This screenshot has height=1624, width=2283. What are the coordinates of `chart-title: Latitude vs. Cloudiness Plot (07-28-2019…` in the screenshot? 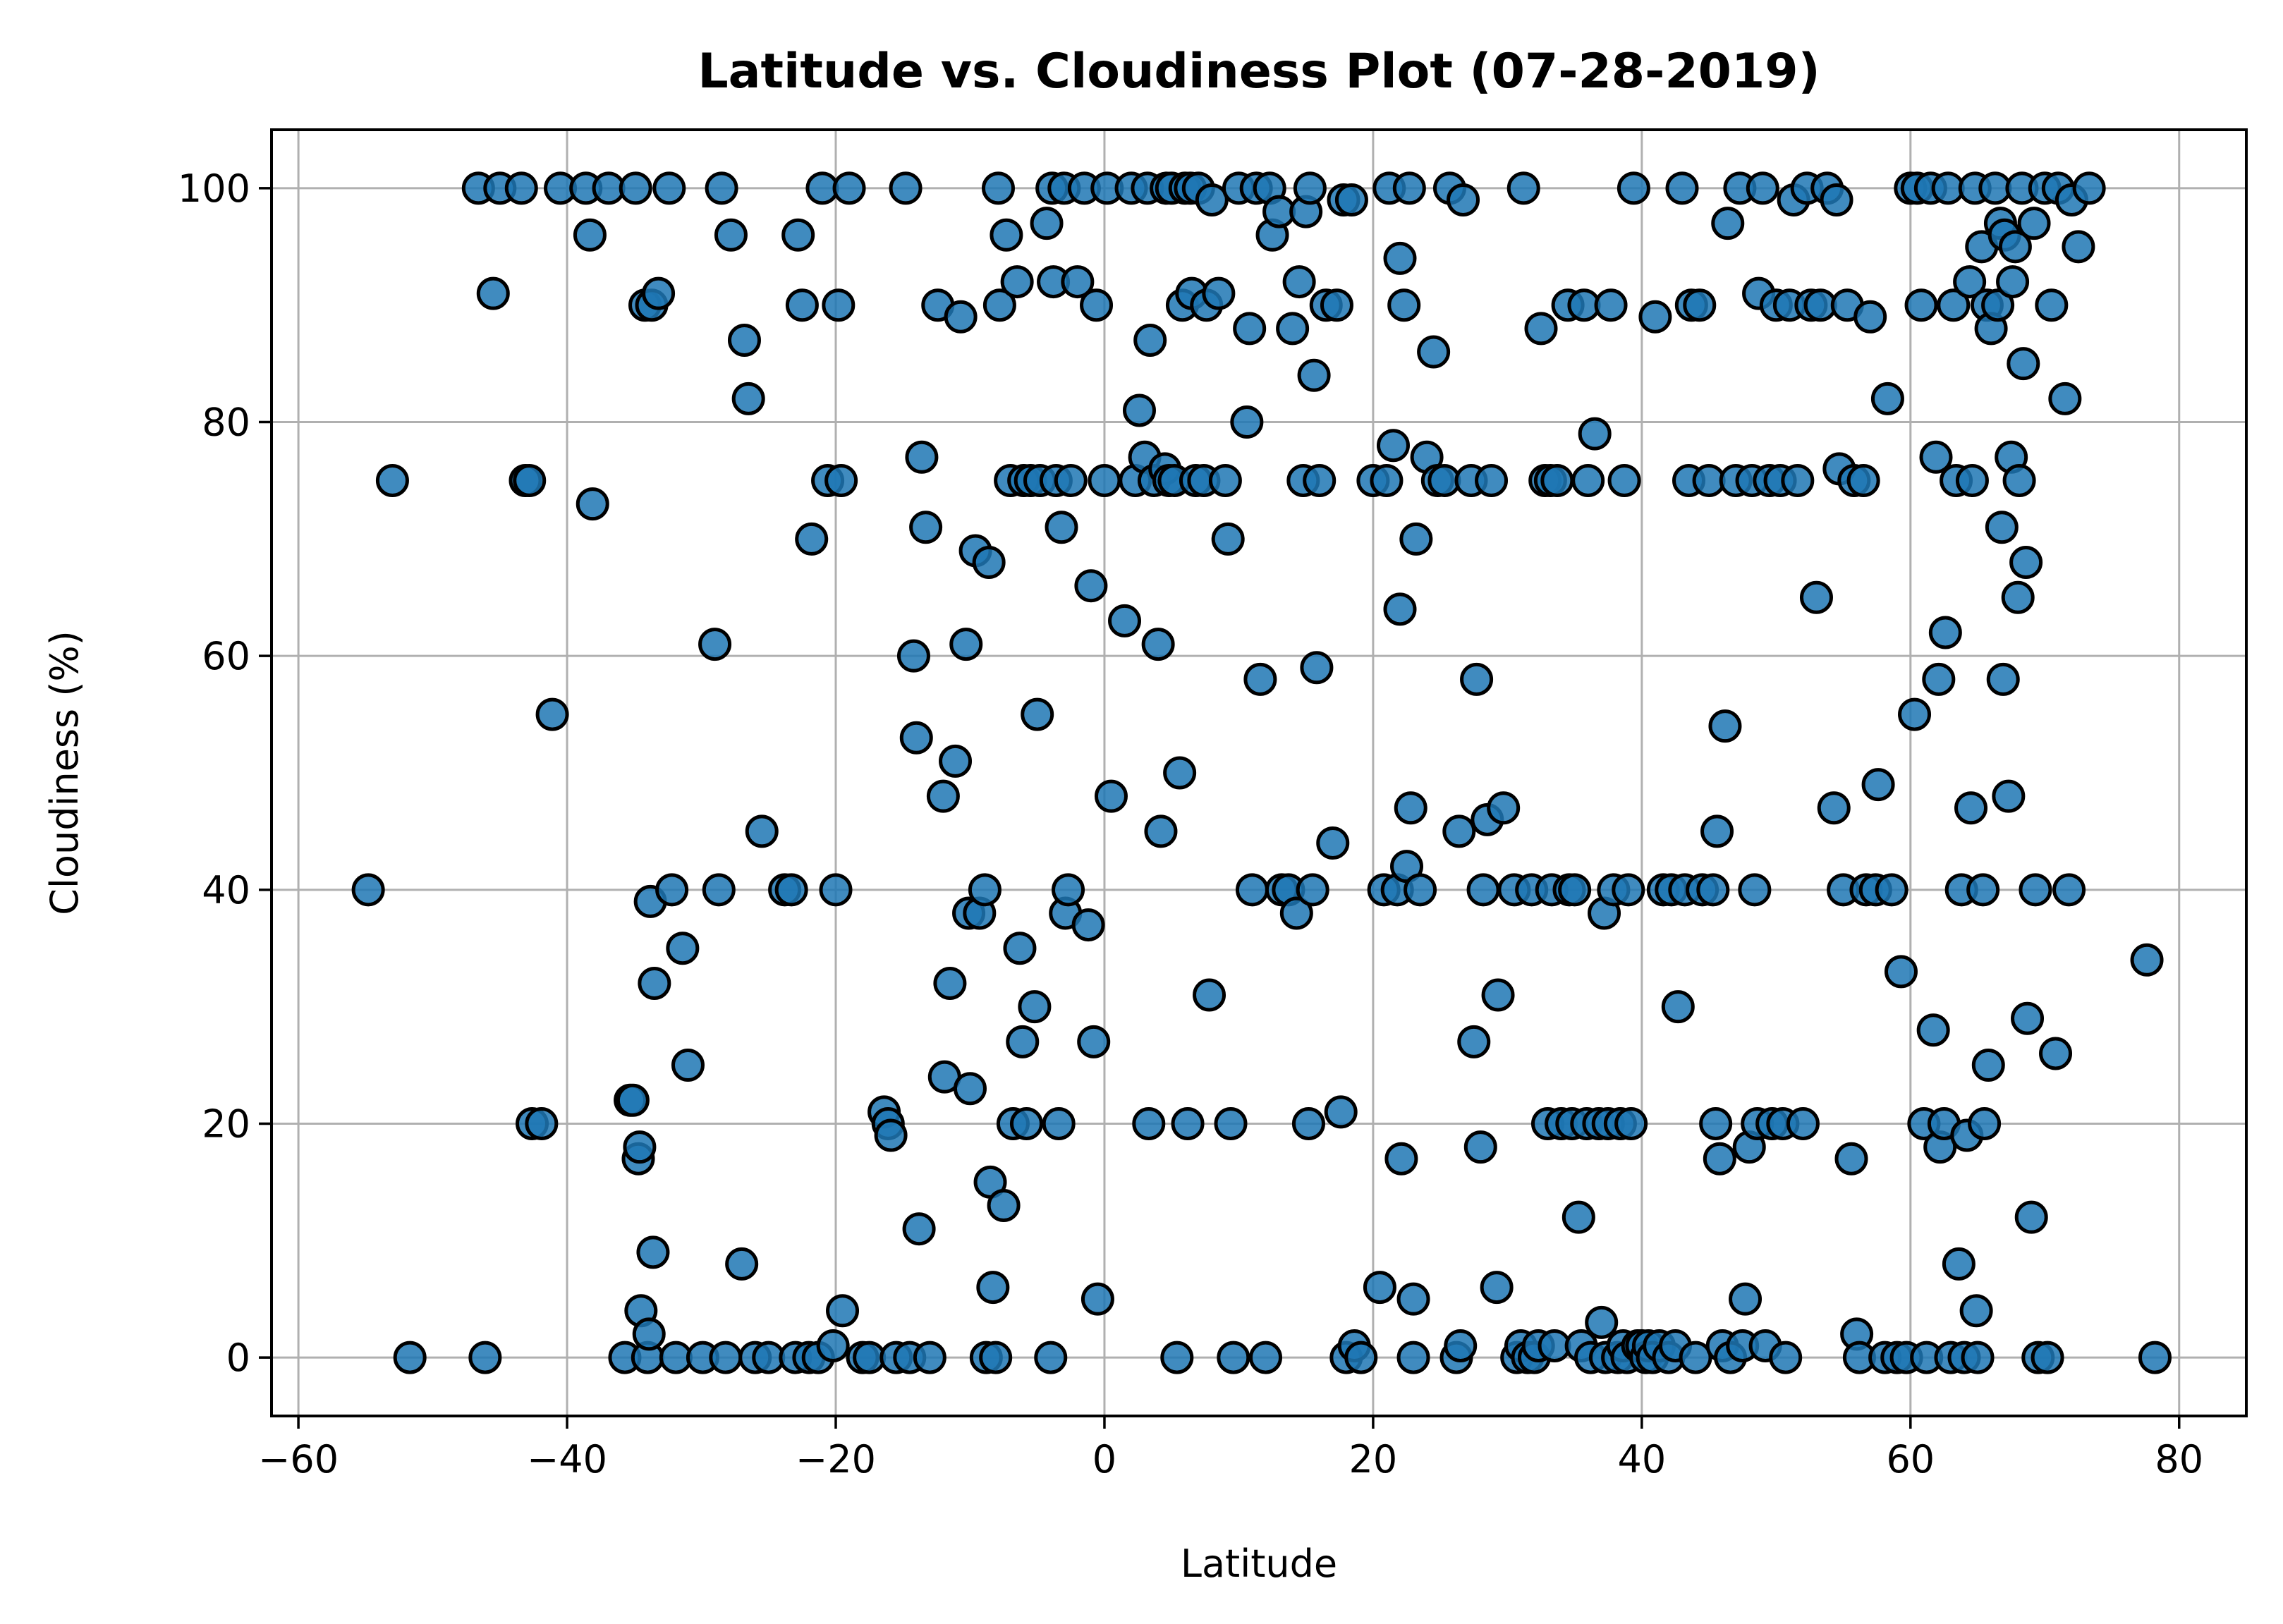 It's located at (1259, 71).